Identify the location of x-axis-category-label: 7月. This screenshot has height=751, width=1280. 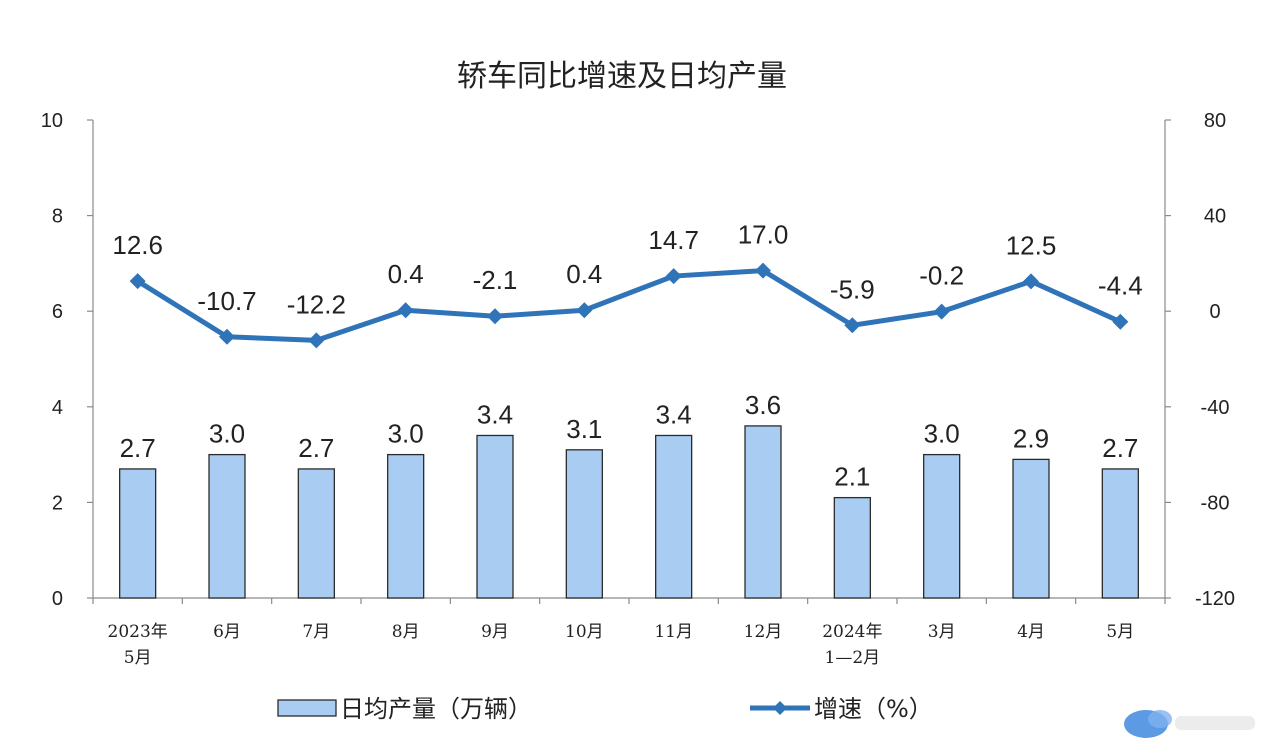
(316, 632).